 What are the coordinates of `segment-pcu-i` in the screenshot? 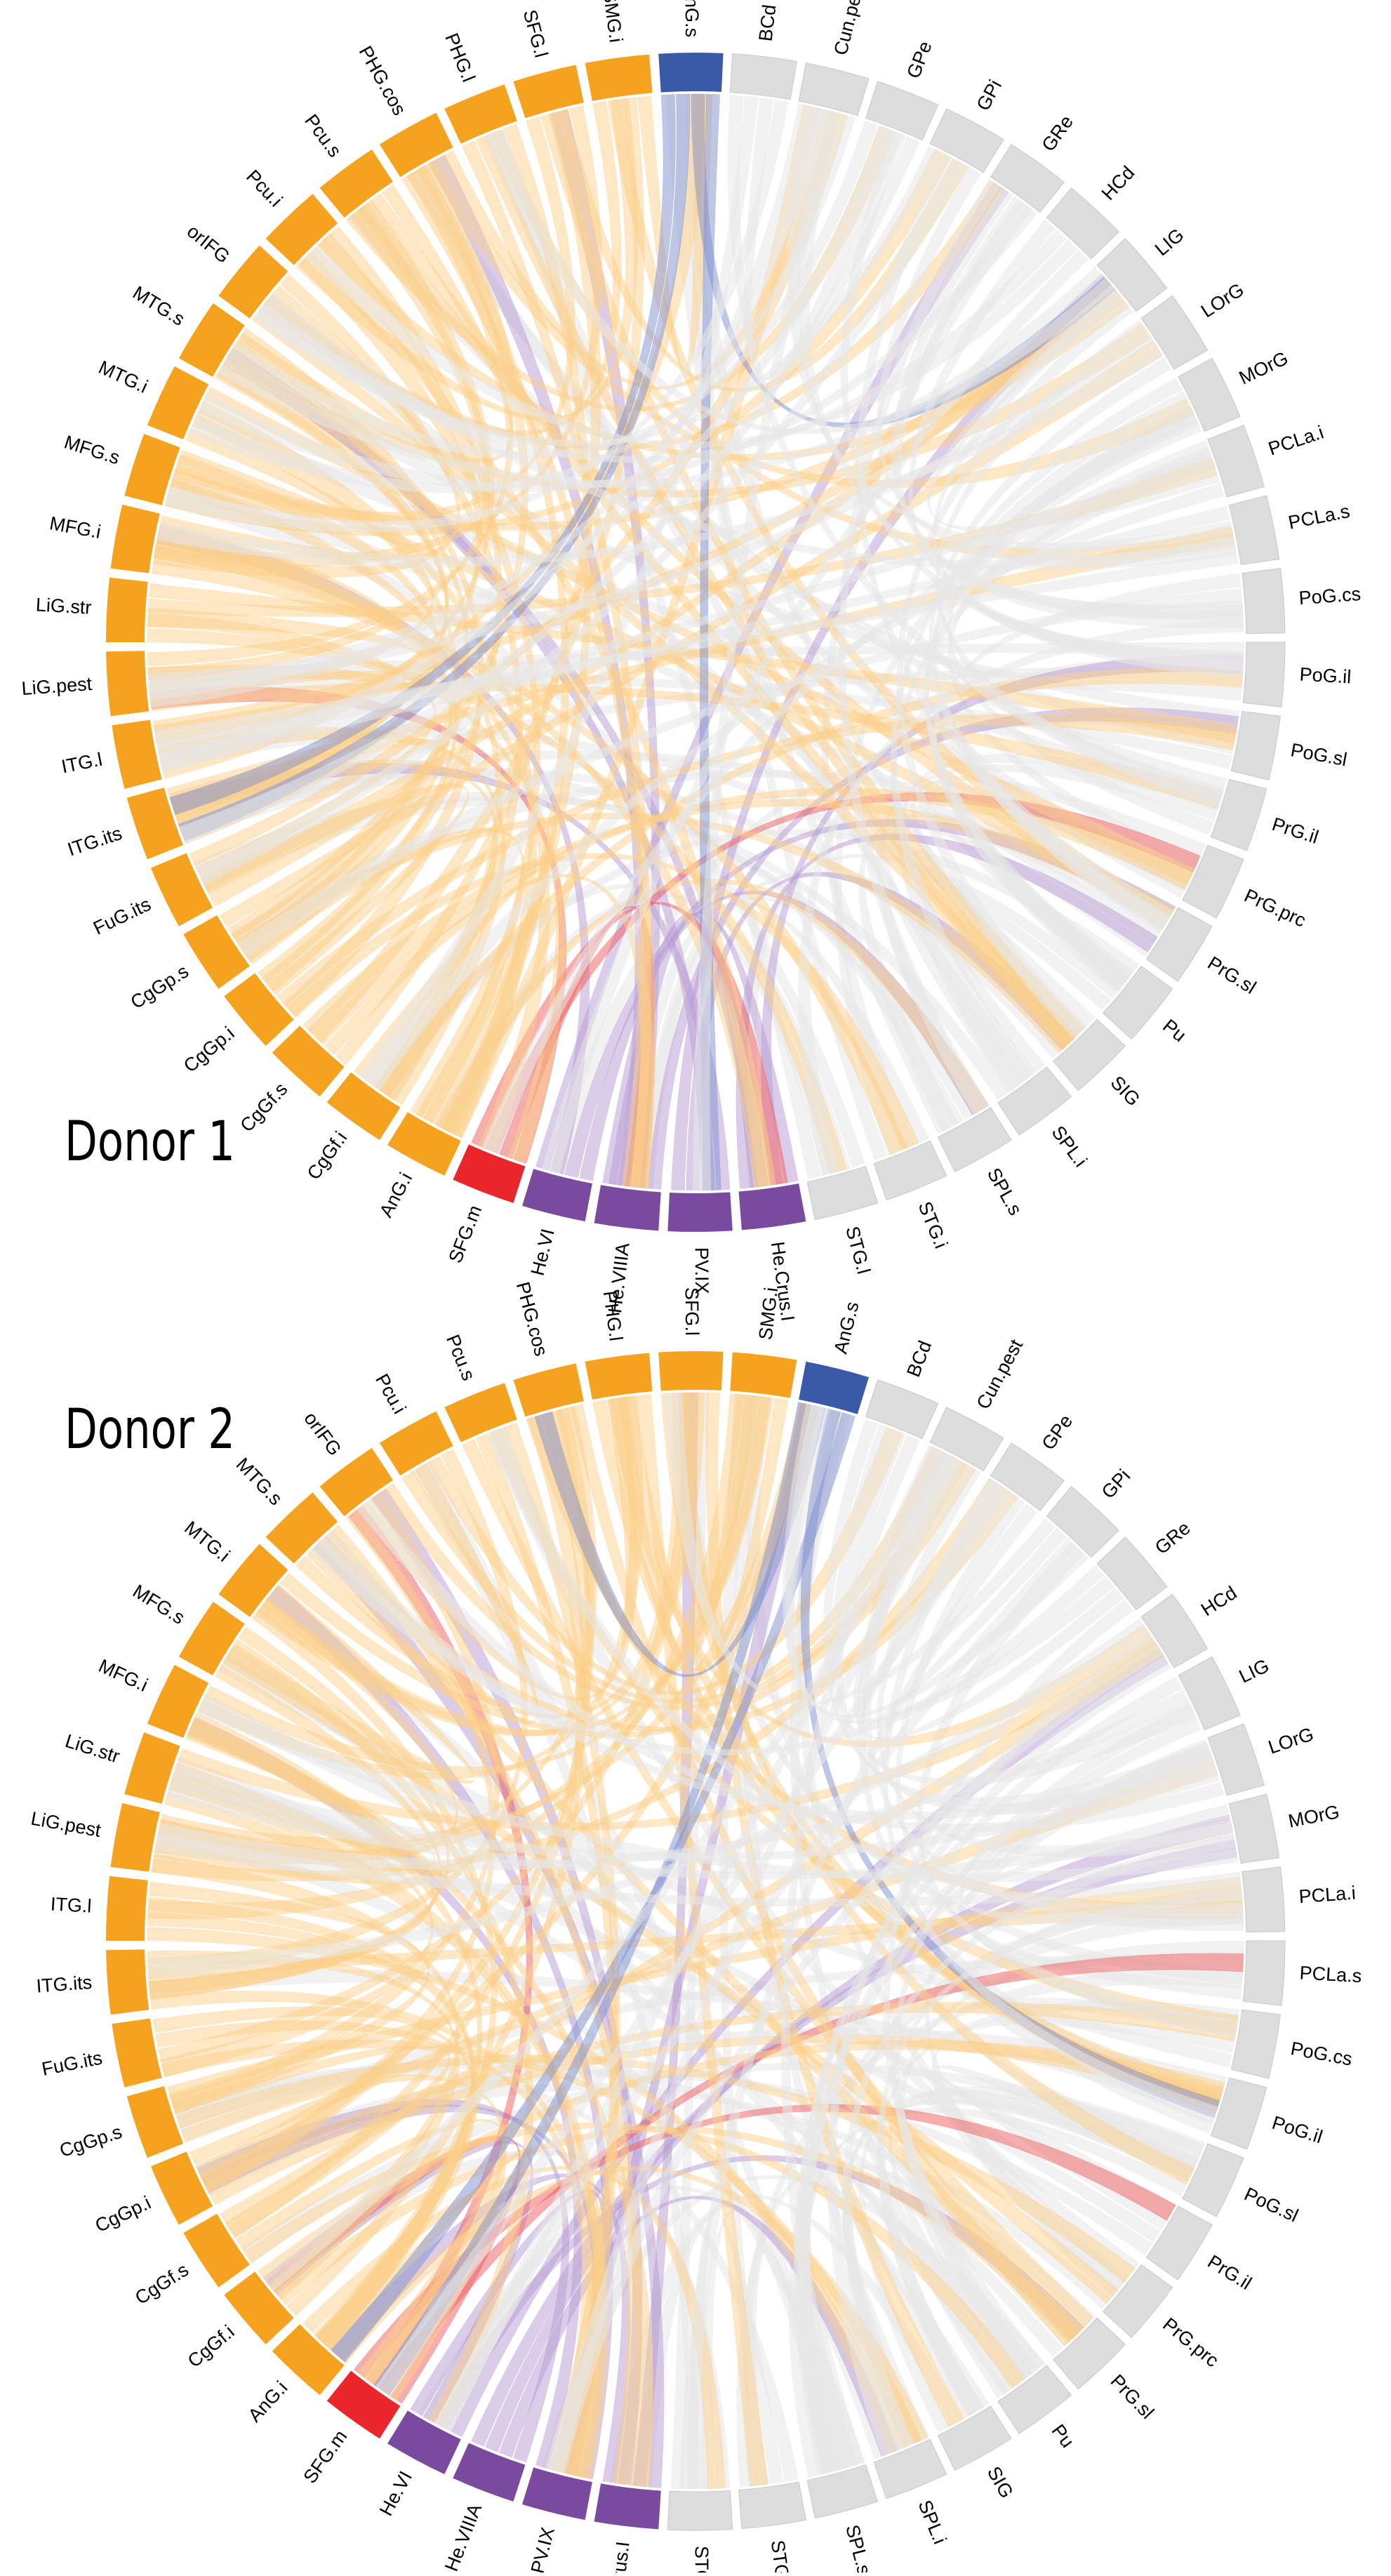 It's located at (416, 1443).